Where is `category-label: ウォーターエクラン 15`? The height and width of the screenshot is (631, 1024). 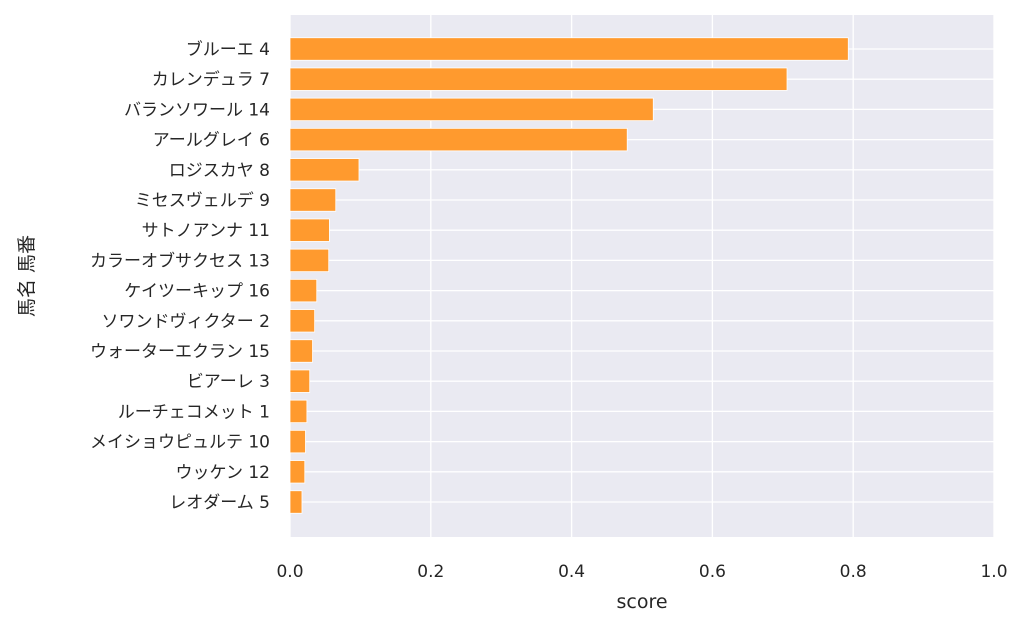
category-label: ウォーターエクラン 15 is located at coordinates (180, 352).